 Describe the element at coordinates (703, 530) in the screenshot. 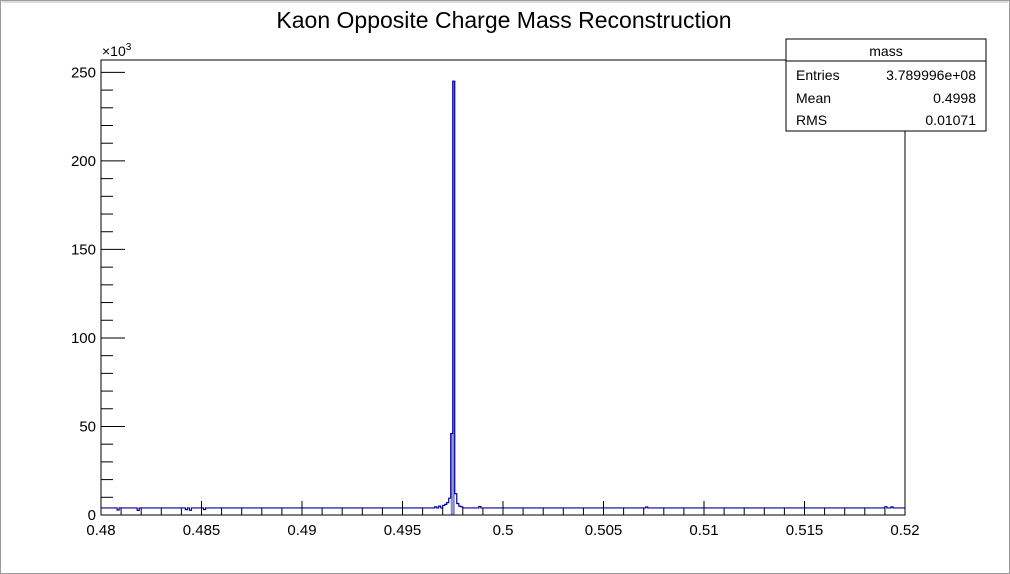

I see `x-tick-label: 0.51` at that location.